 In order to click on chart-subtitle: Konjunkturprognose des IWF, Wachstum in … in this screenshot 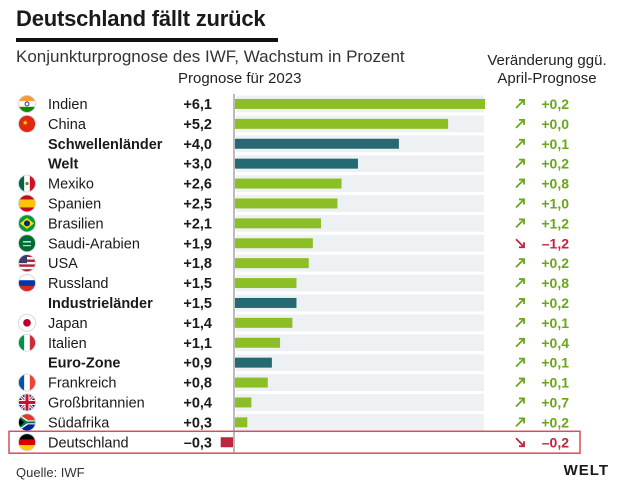, I will do `click(210, 56)`.